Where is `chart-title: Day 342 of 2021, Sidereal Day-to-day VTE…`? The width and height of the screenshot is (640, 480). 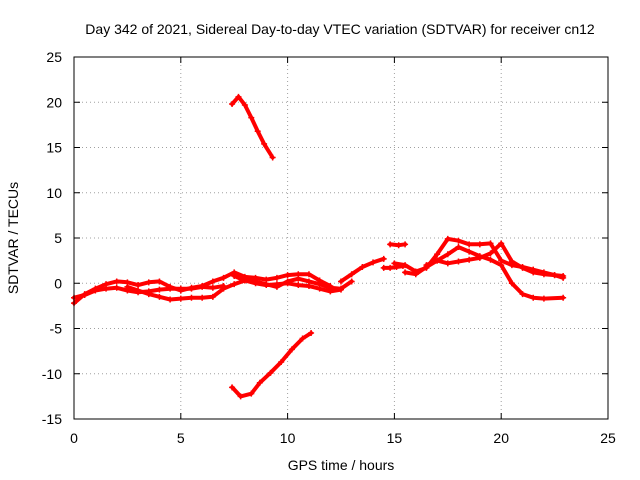
chart-title: Day 342 of 2021, Sidereal Day-to-day VTE… is located at coordinates (340, 29).